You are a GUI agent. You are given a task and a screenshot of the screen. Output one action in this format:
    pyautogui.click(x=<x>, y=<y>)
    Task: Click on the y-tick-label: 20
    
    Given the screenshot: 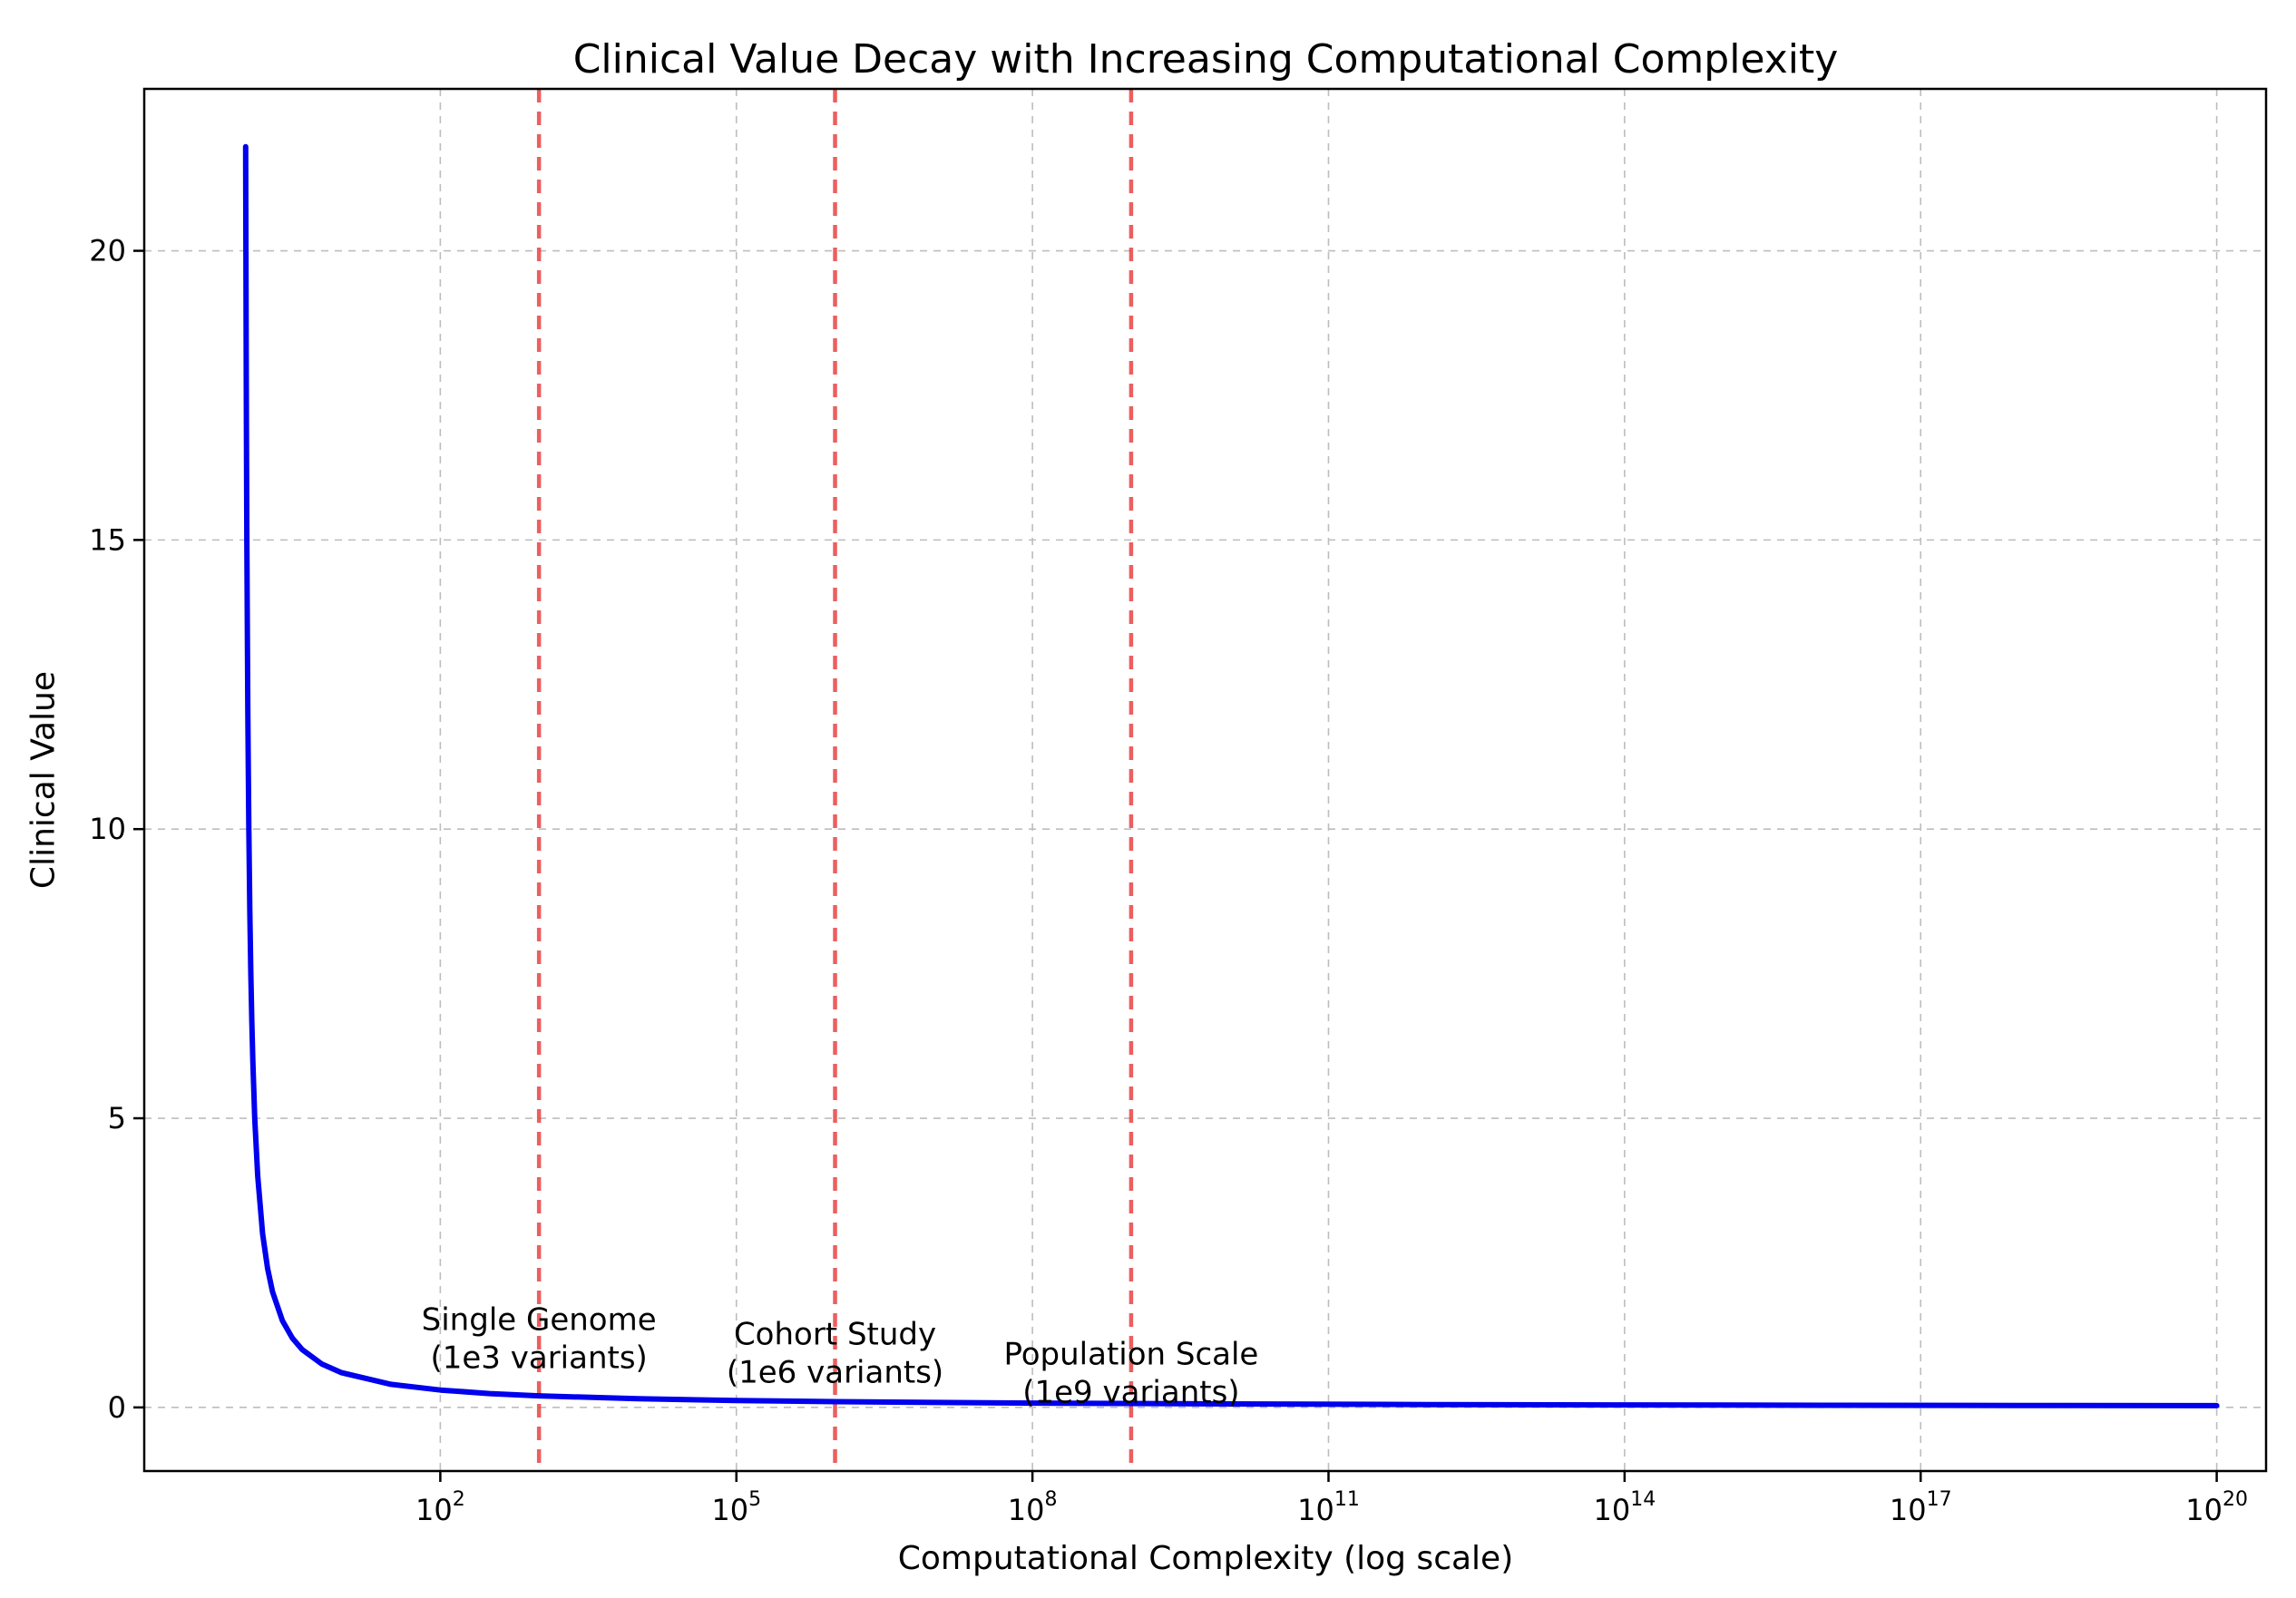 What is the action you would take?
    pyautogui.click(x=107, y=251)
    